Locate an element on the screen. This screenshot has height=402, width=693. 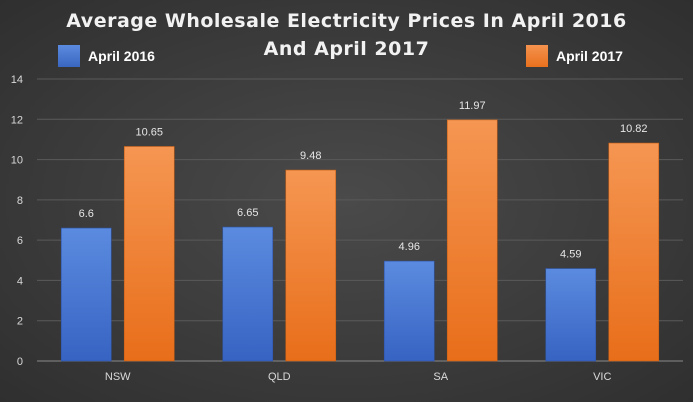
data-label: 10.65 is located at coordinates (149, 132).